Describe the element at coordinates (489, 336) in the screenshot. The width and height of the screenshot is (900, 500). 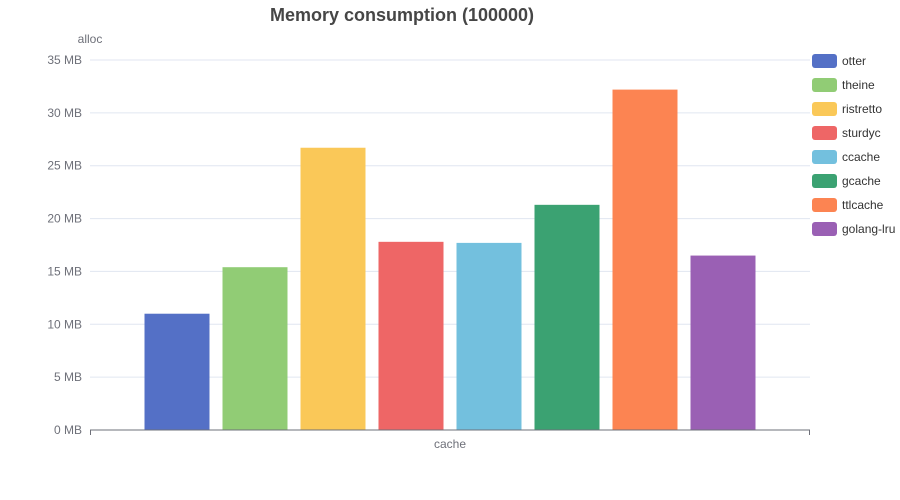
I see `bar-ccache` at that location.